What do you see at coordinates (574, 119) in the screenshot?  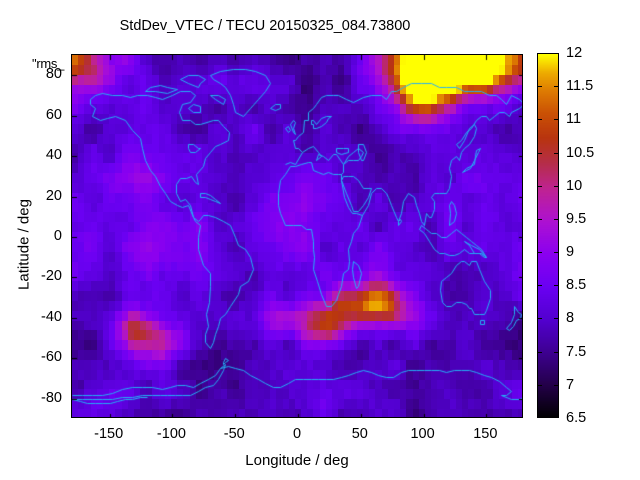 I see `colorbar-tick-label: 11` at bounding box center [574, 119].